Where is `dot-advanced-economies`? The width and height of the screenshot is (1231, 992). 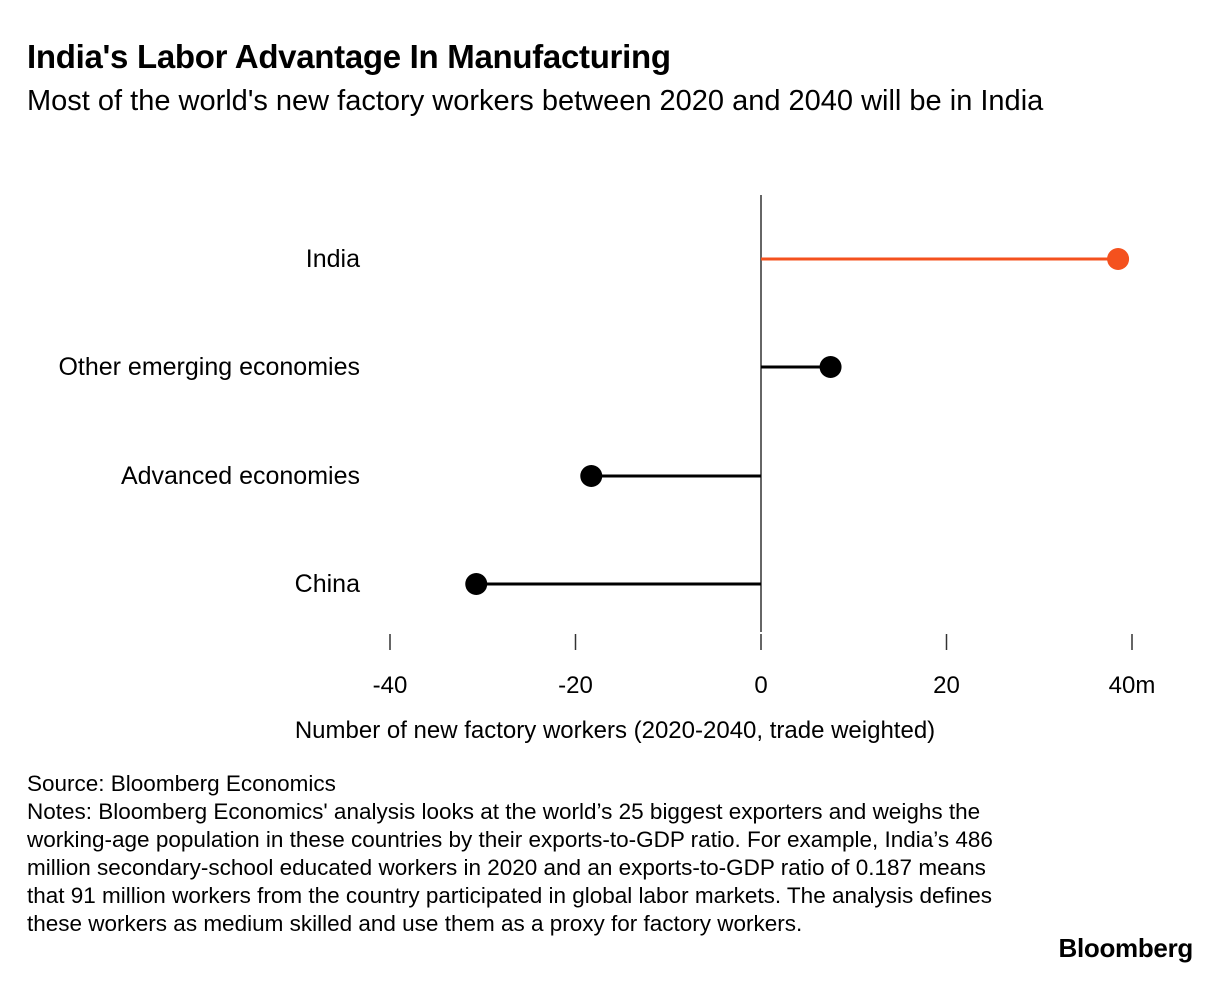 dot-advanced-economies is located at coordinates (591, 476).